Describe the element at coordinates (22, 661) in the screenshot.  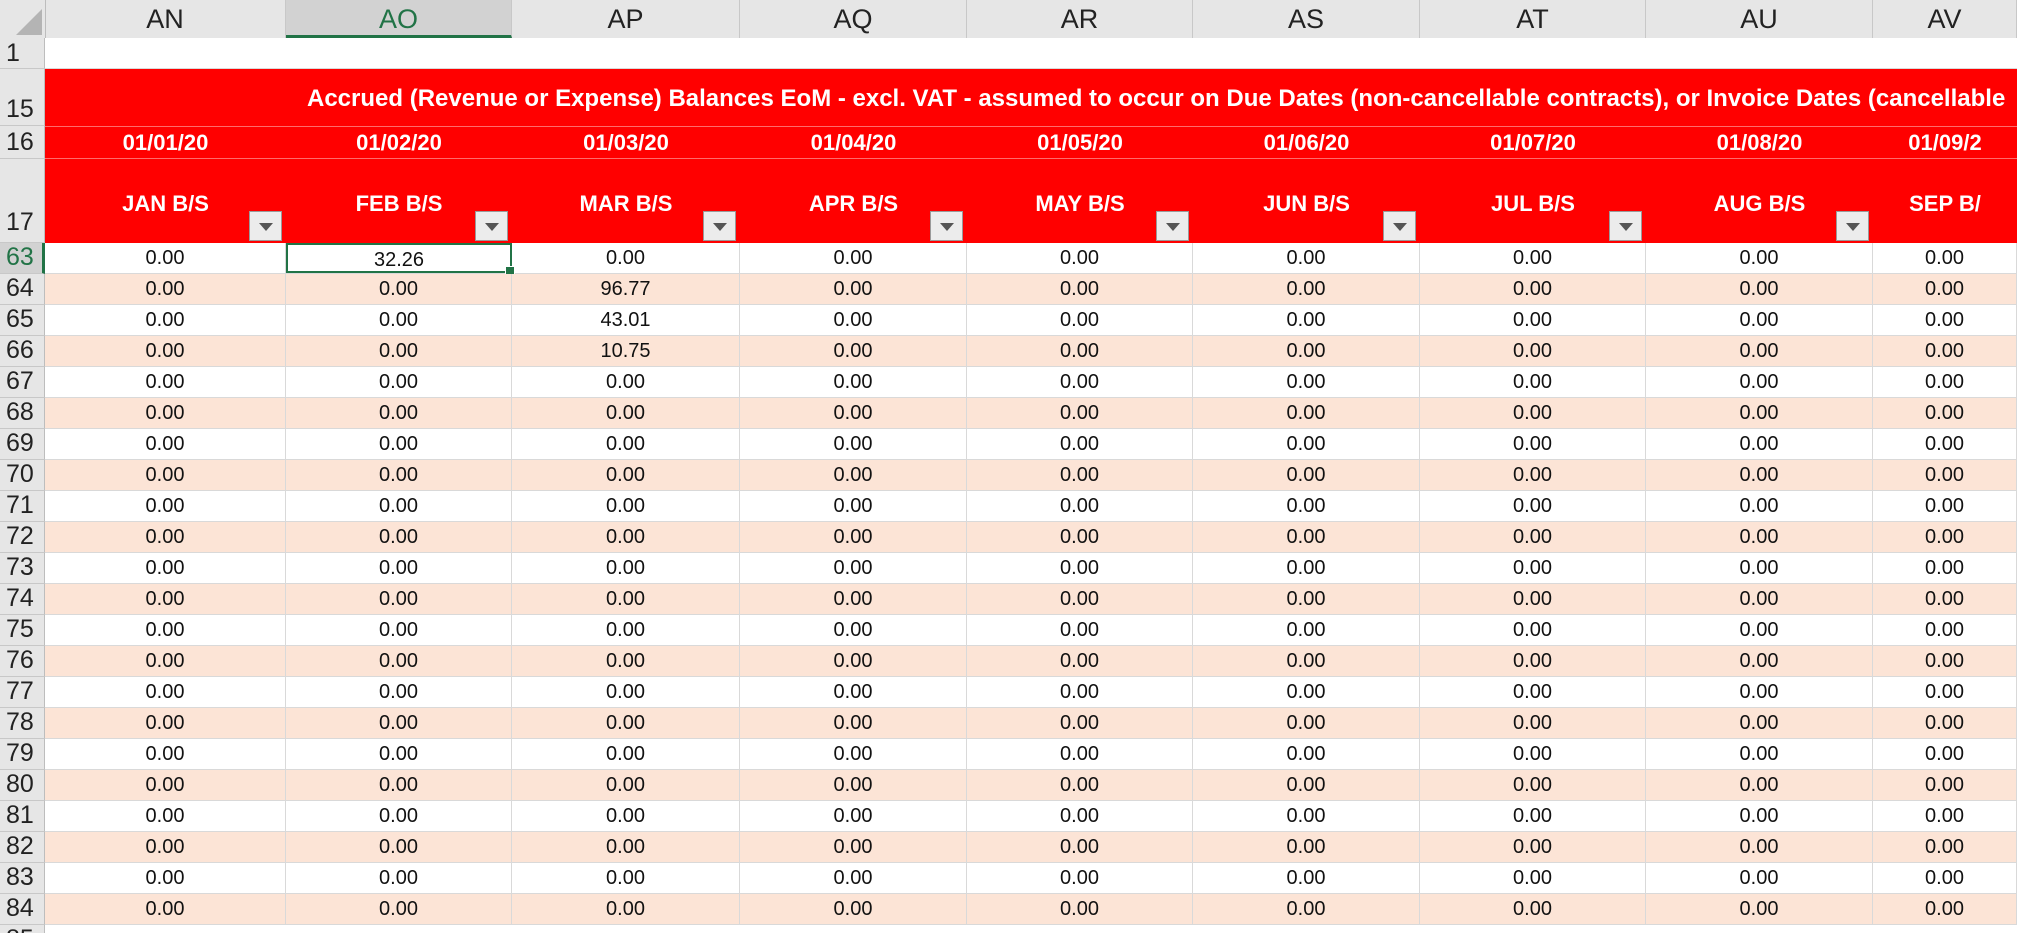
I see `row-header-76: 76` at that location.